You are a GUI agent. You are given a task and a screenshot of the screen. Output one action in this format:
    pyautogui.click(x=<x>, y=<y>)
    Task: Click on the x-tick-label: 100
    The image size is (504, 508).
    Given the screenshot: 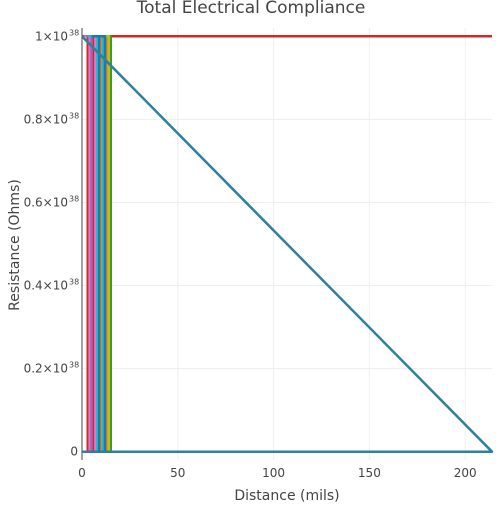 What is the action you would take?
    pyautogui.click(x=273, y=473)
    